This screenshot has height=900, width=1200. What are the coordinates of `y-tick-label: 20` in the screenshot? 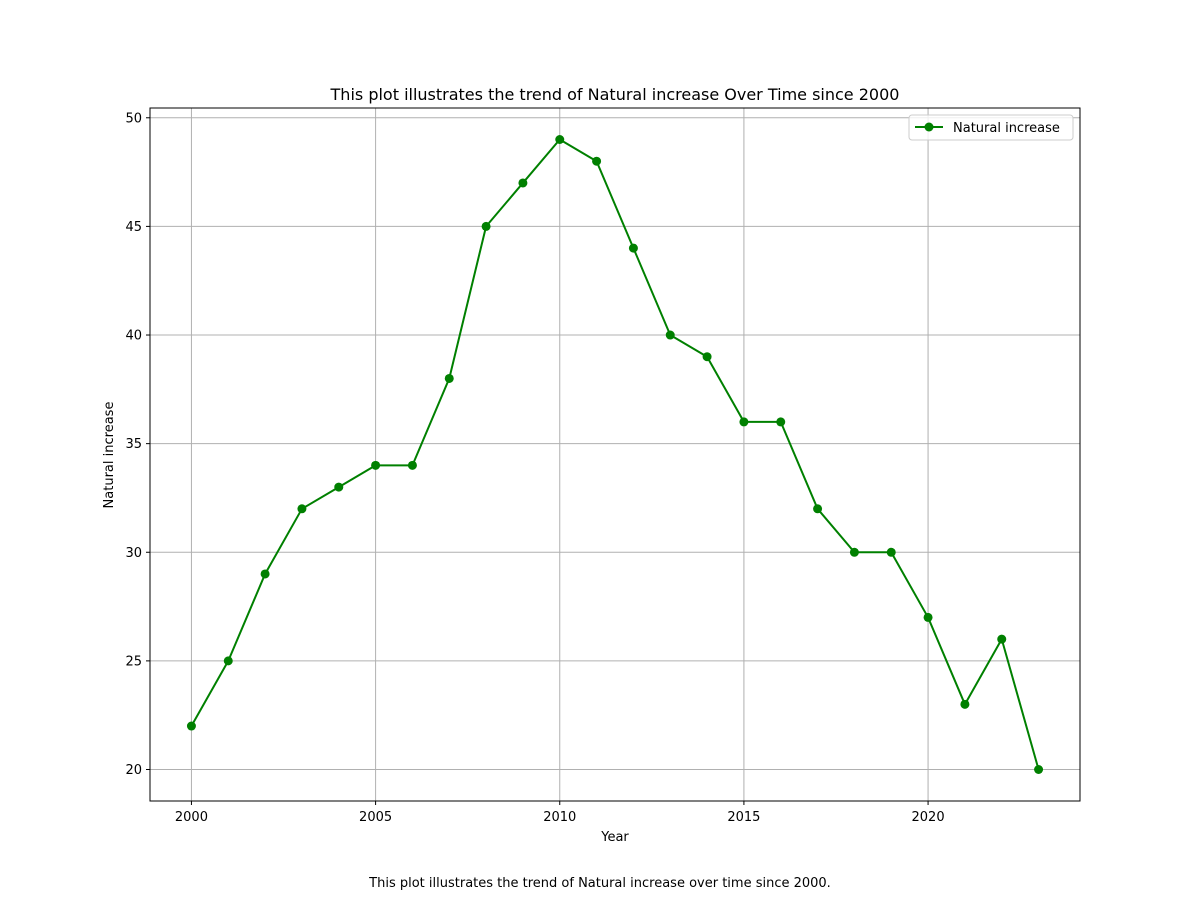 It's located at (133, 770).